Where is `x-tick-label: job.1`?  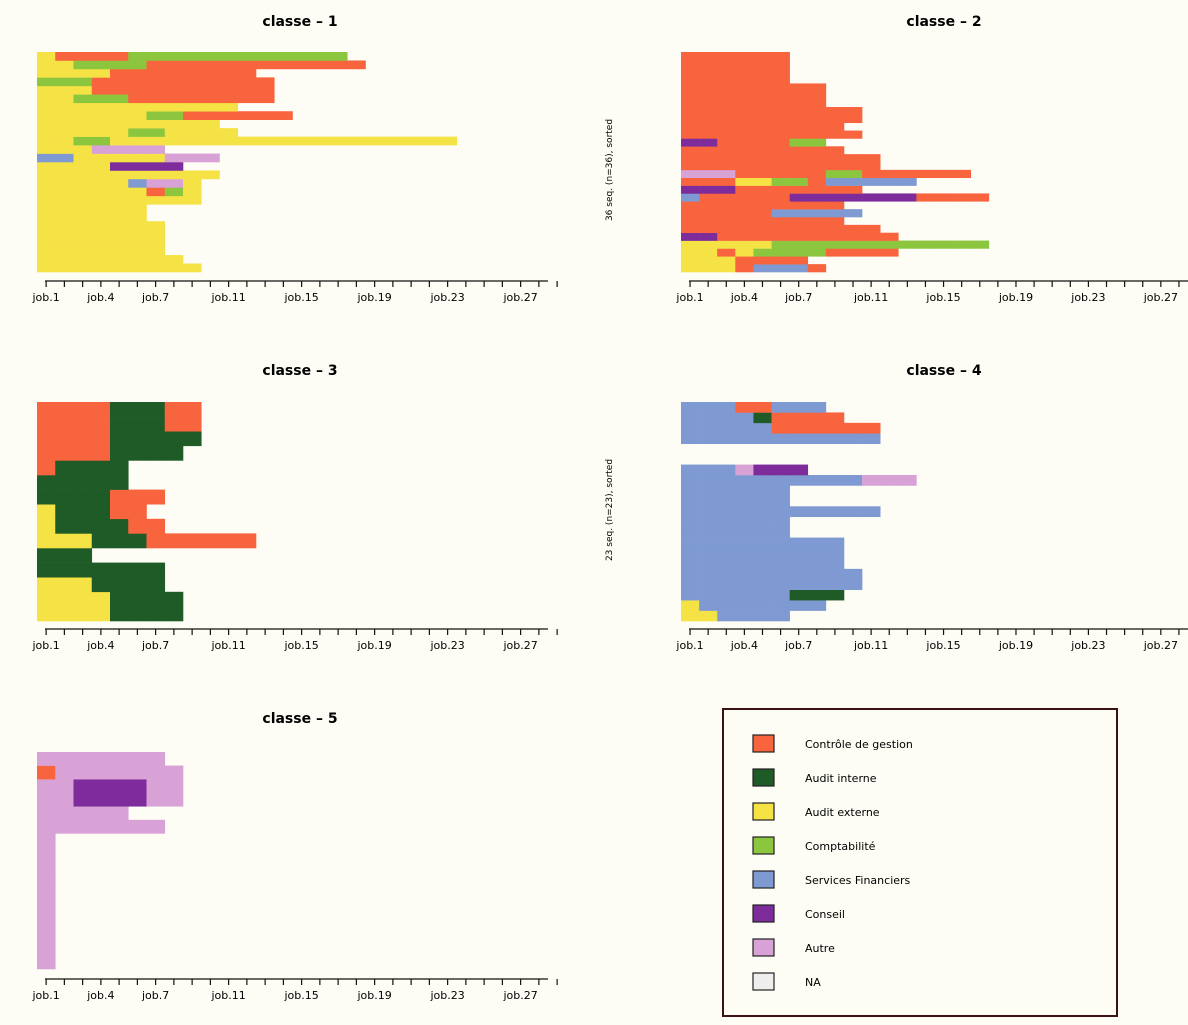 x-tick-label: job.1 is located at coordinates (45, 645).